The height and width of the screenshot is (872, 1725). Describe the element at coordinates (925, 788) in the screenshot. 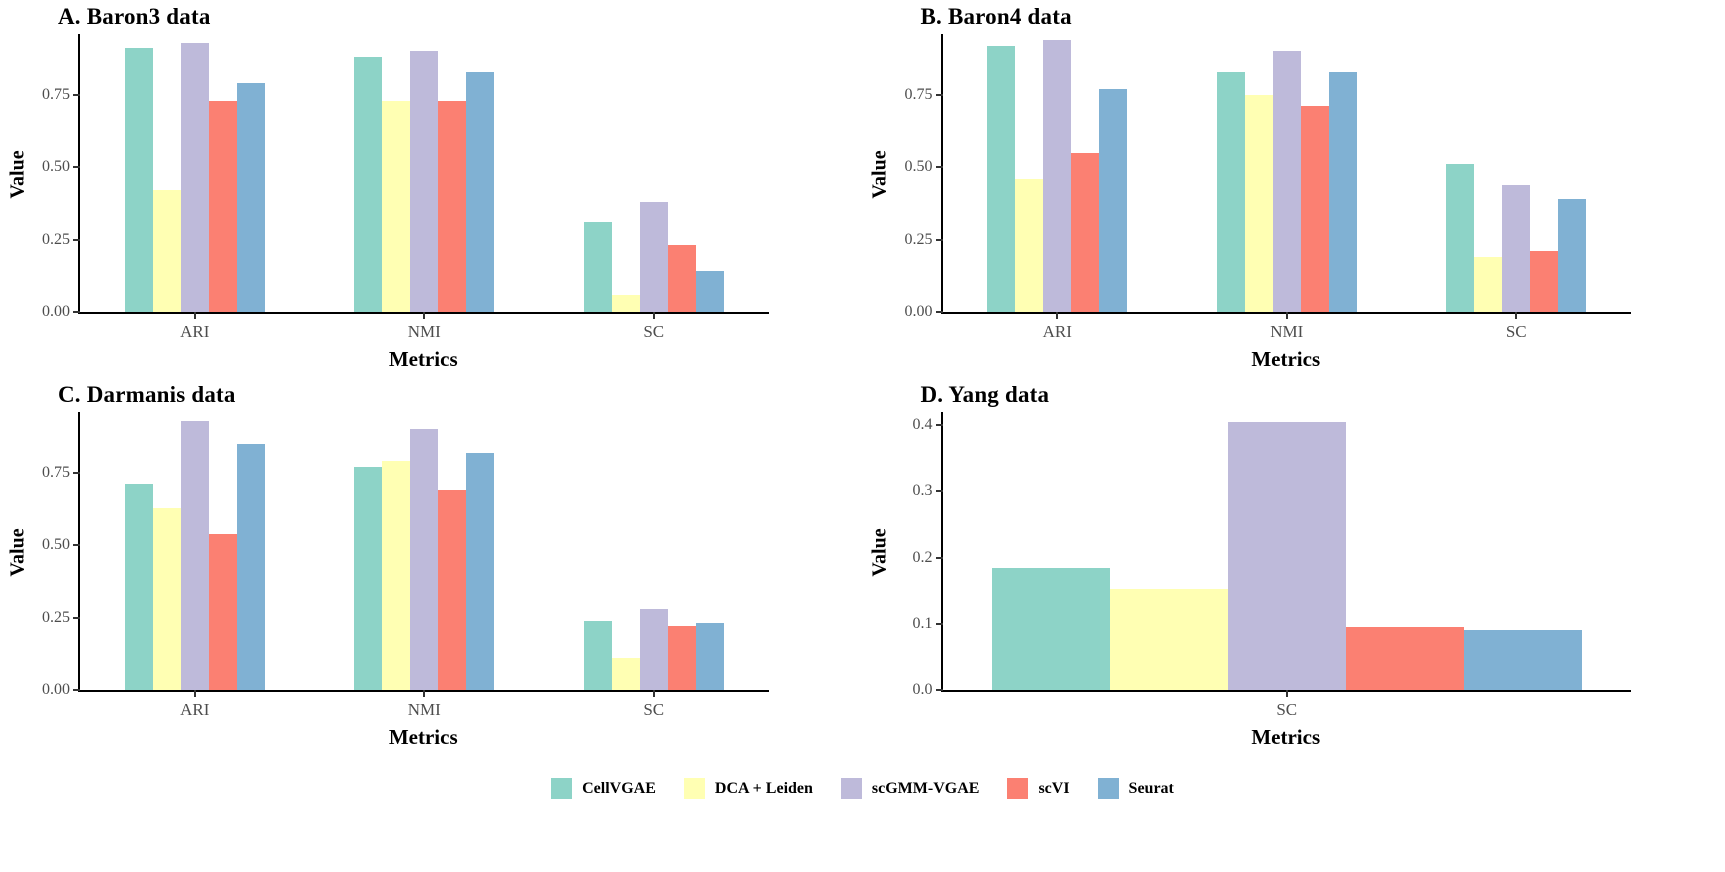

I see `legend-label: scGMM-VGAE` at that location.